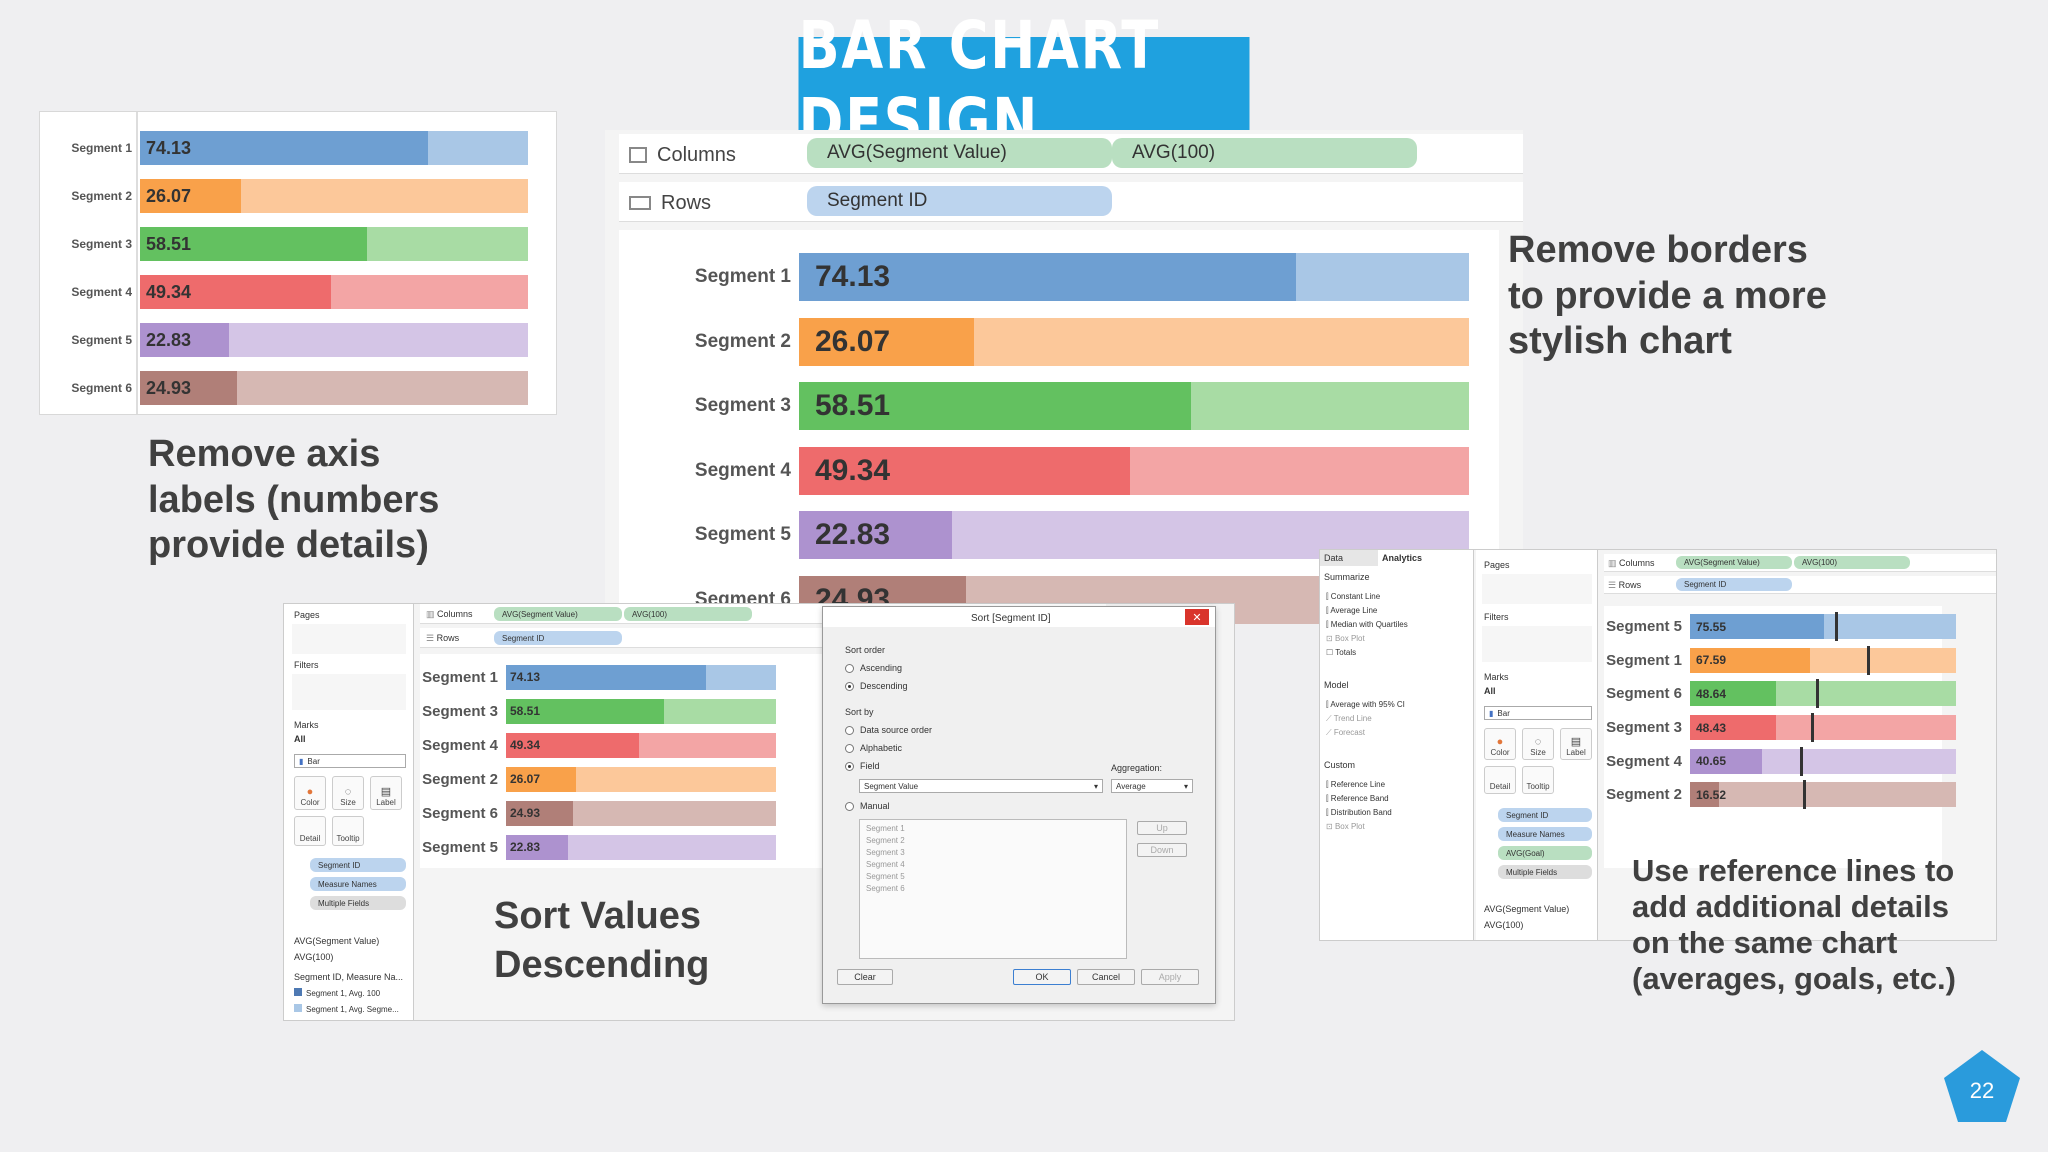 The height and width of the screenshot is (1152, 2048). What do you see at coordinates (862, 766) in the screenshot?
I see `option-field: Field` at bounding box center [862, 766].